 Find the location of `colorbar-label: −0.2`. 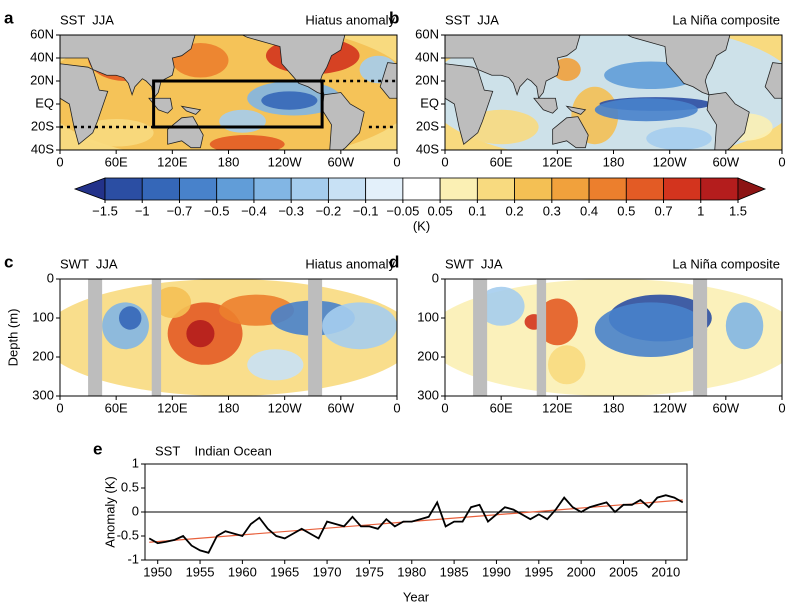

colorbar-label: −0.2 is located at coordinates (329, 210).